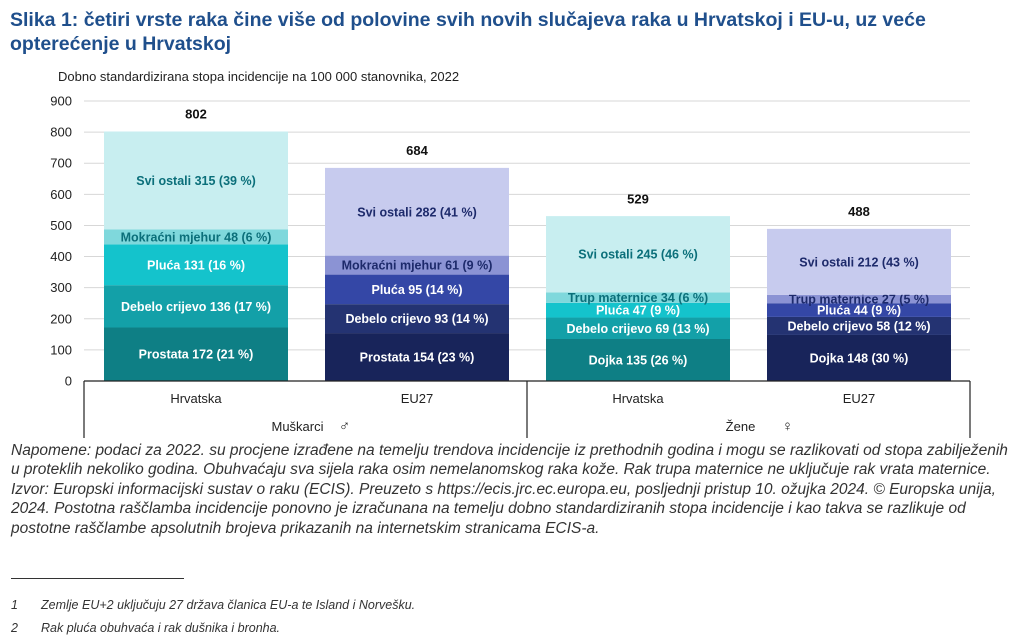  What do you see at coordinates (417, 150) in the screenshot?
I see `total-label: 684` at bounding box center [417, 150].